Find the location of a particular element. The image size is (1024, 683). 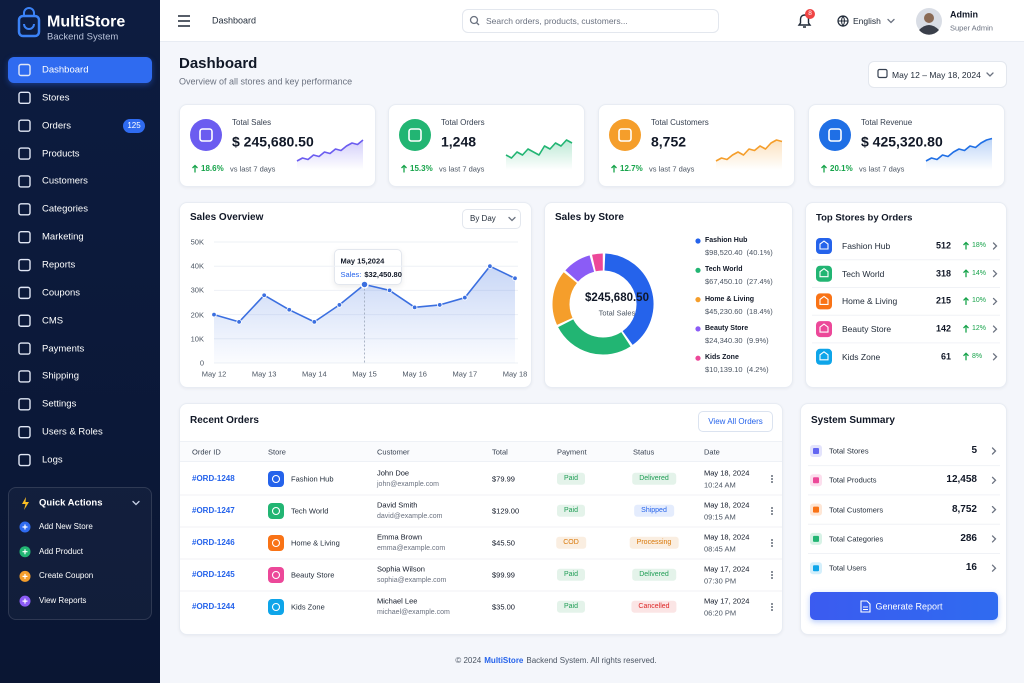

legend-percent: (40.1%) is located at coordinates (759, 252).